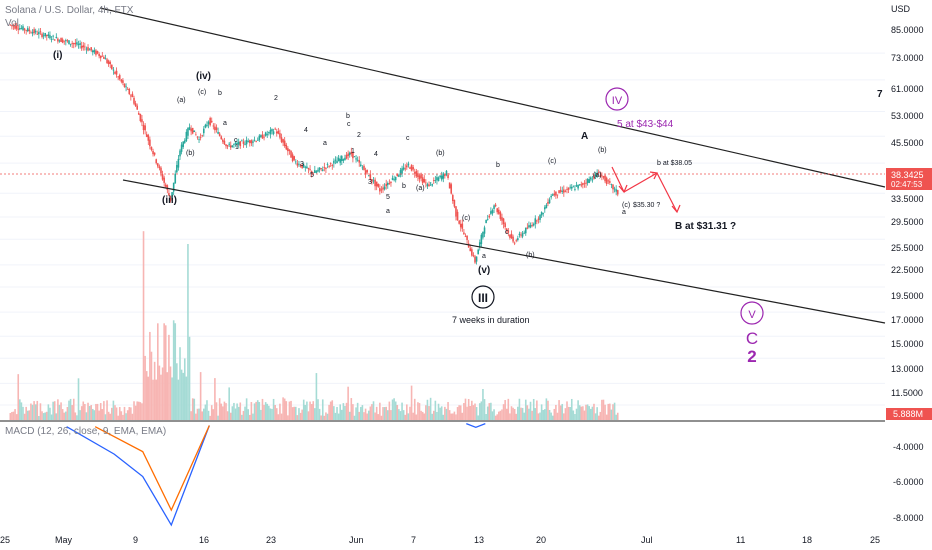 The height and width of the screenshot is (550, 932). What do you see at coordinates (908, 482) in the screenshot?
I see `macd-tick: -6.0000` at bounding box center [908, 482].